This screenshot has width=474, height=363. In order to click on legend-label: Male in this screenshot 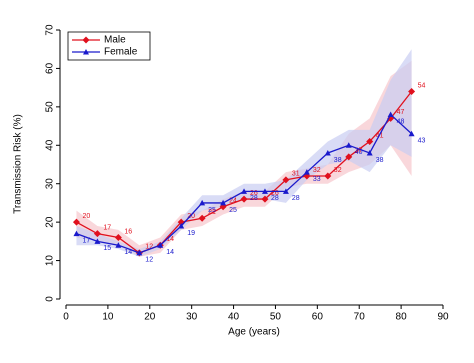, I will do `click(115, 40)`.